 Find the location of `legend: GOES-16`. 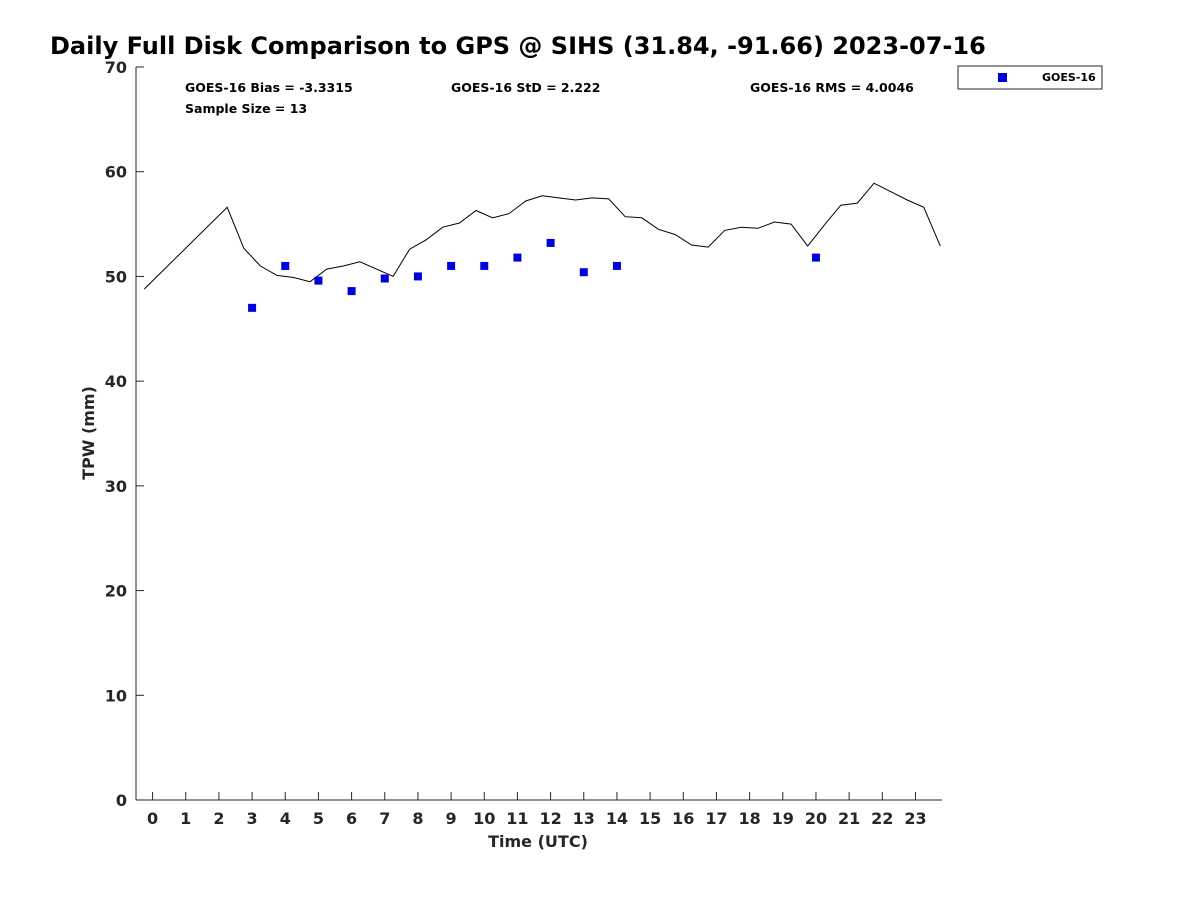

legend: GOES-16 is located at coordinates (1030, 77).